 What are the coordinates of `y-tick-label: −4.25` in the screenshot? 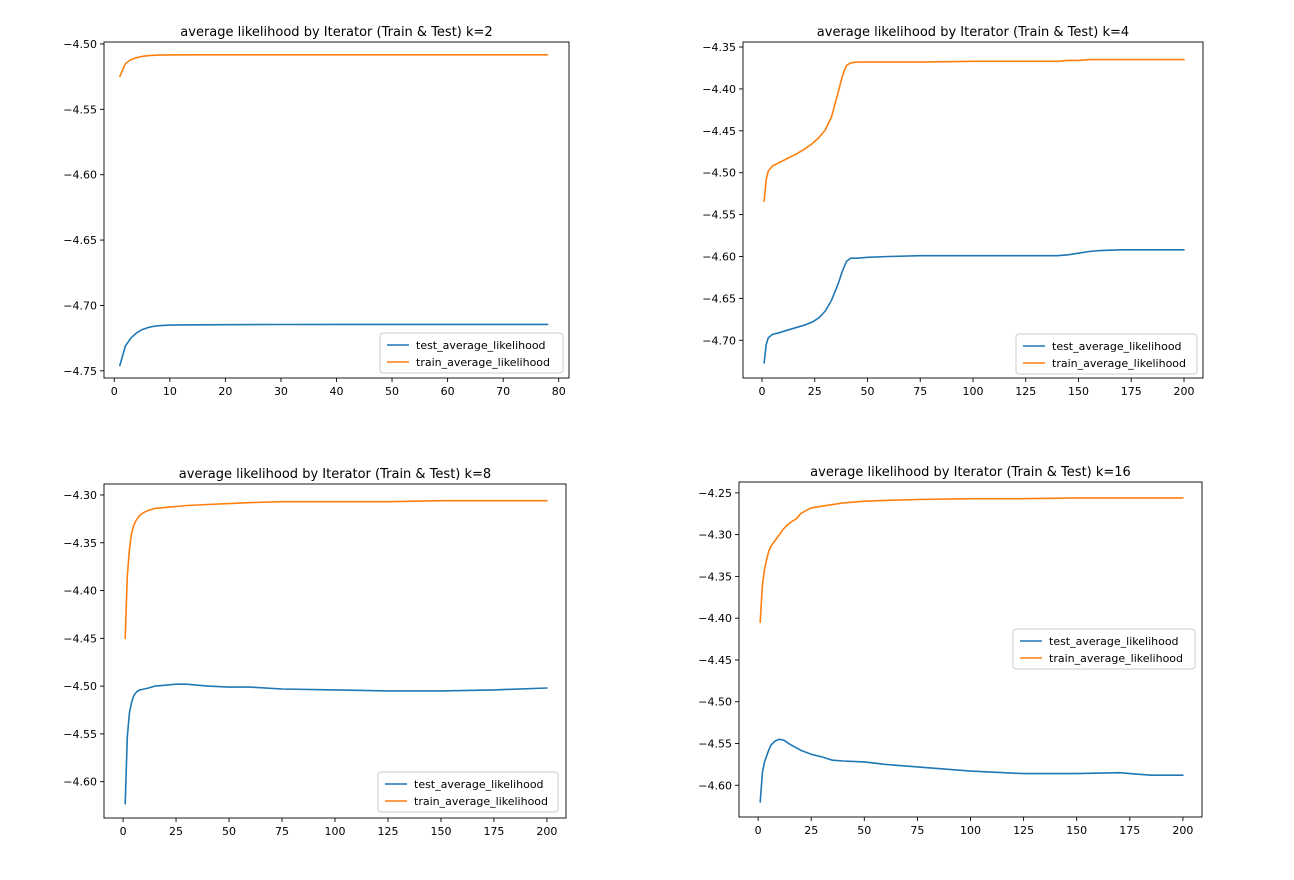 It's located at (715, 493).